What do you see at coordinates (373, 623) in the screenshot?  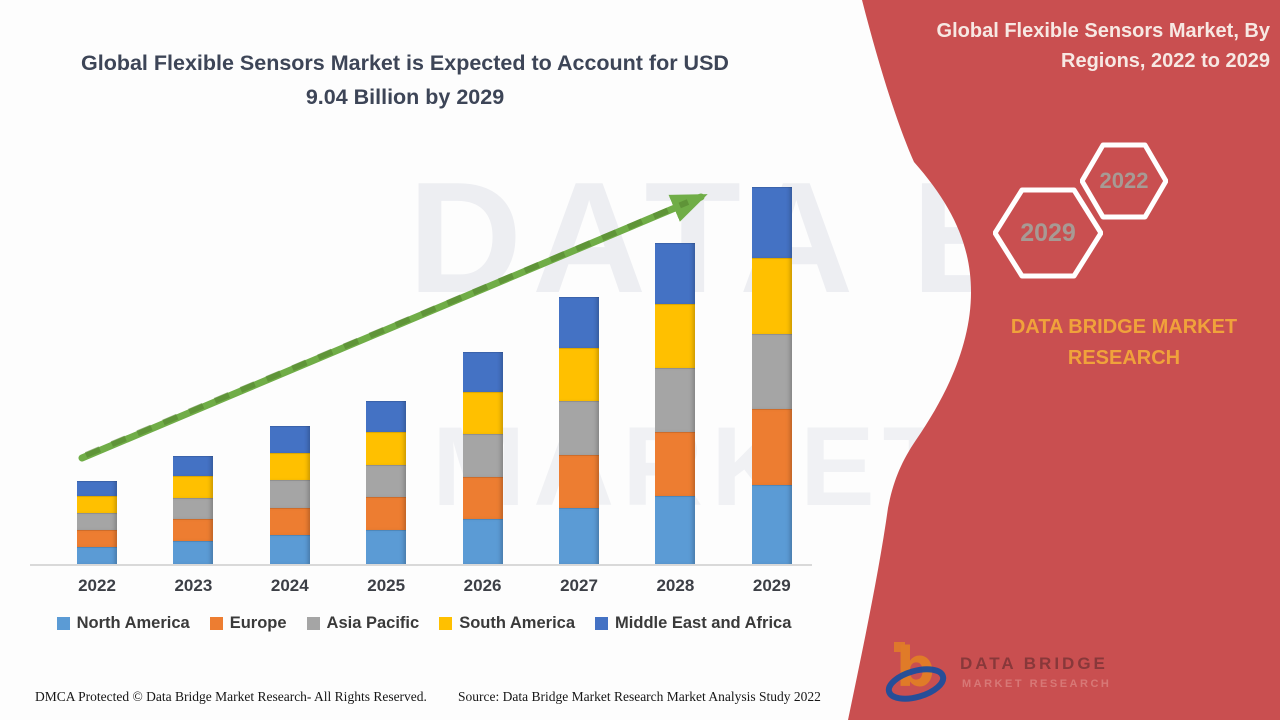 I see `legend-label-asia-pacific: Asia Pacific` at bounding box center [373, 623].